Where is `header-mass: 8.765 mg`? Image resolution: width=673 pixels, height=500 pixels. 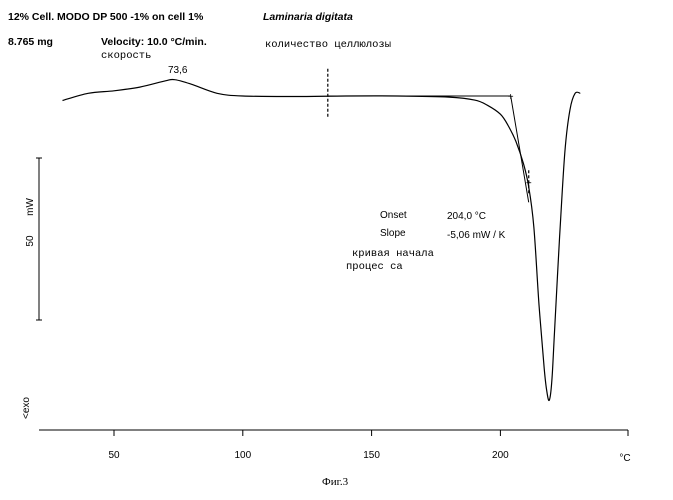 header-mass: 8.765 mg is located at coordinates (30, 42).